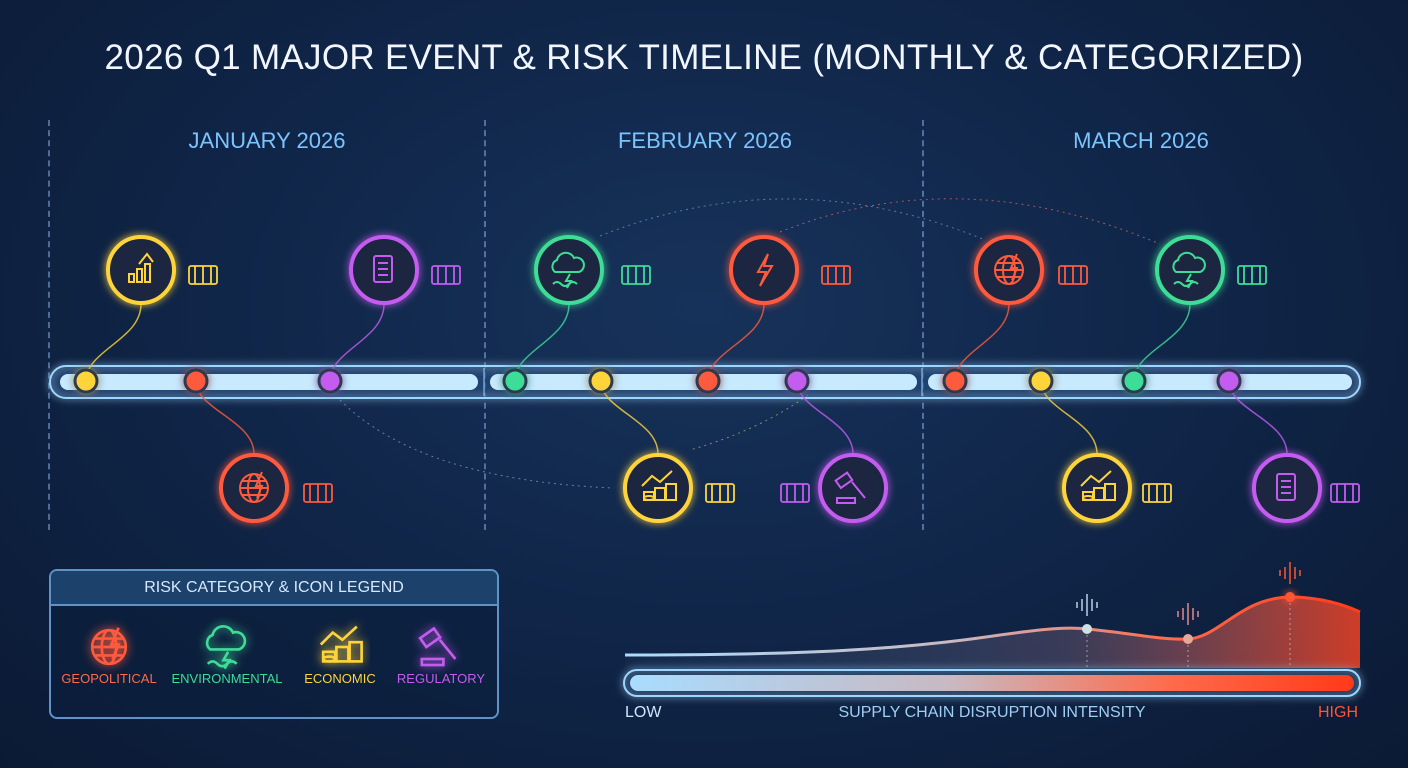 The image size is (1408, 768). I want to click on lightning-icon, so click(765, 270).